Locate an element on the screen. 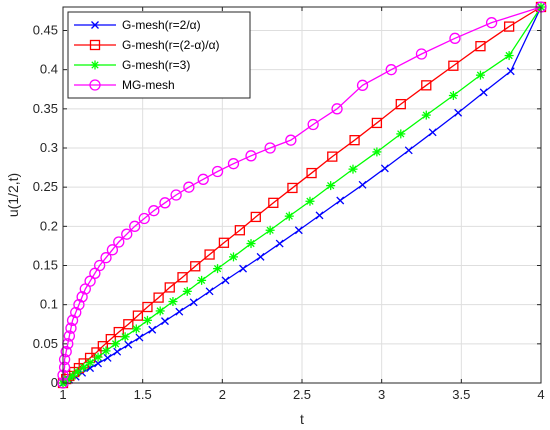  y-tick-label: 0 is located at coordinates (54, 382).